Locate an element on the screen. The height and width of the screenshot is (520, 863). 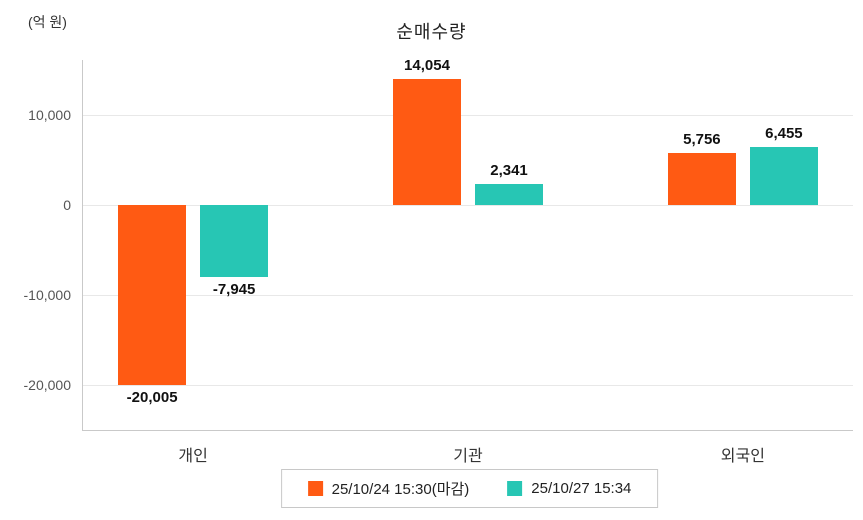
chart-title: 순매수량 is located at coordinates (431, 32).